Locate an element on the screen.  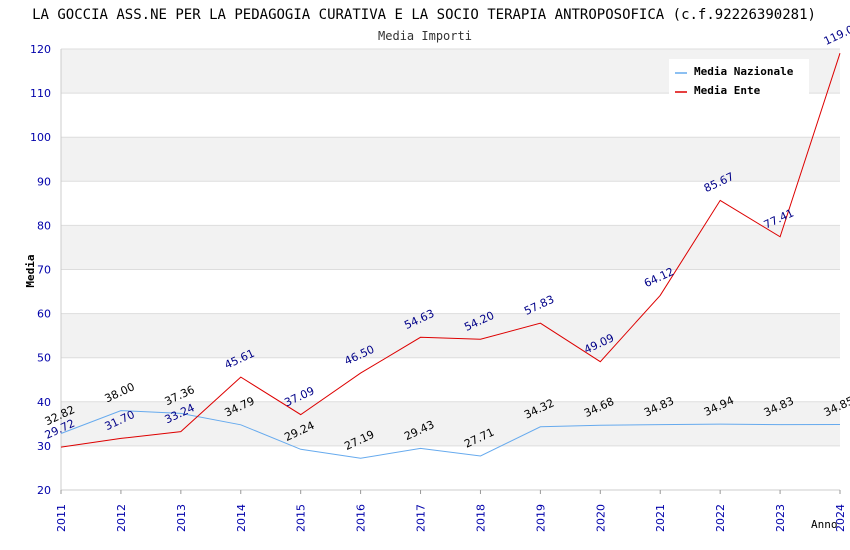
x-tick-label: 2011 is located at coordinates (61, 518).